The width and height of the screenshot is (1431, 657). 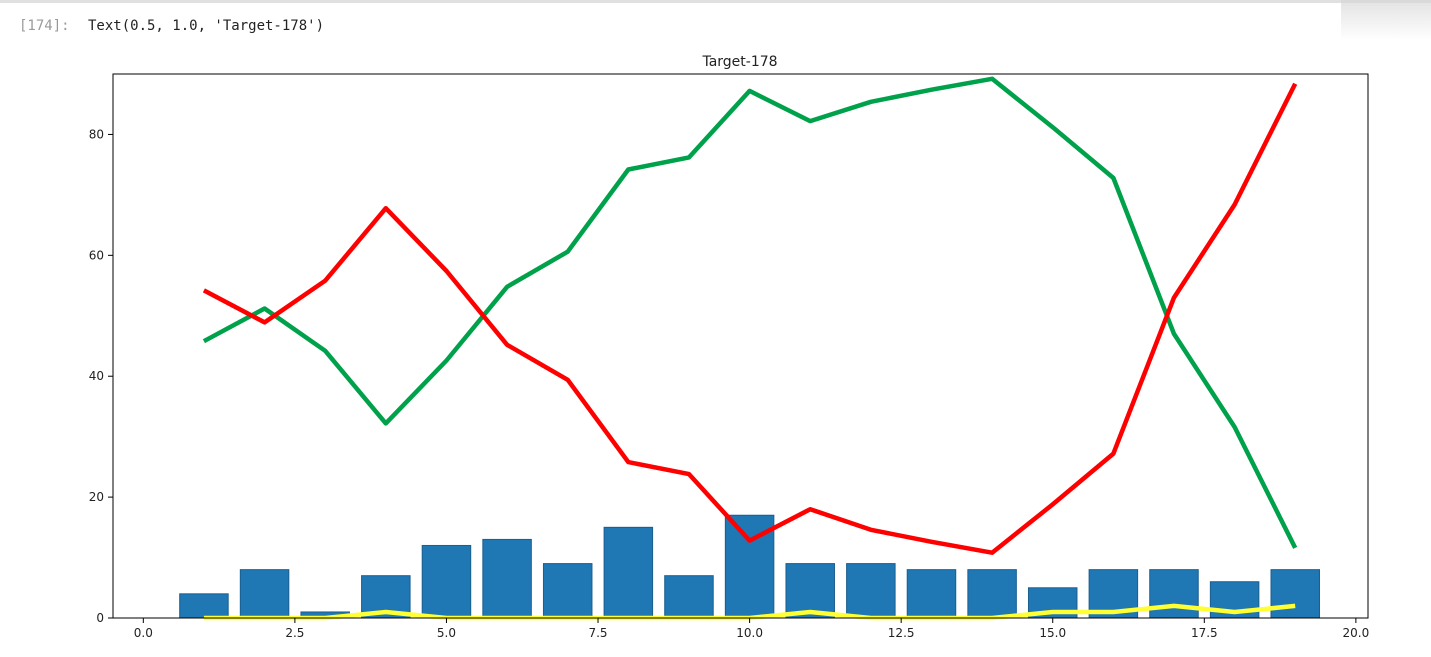 What do you see at coordinates (100, 618) in the screenshot?
I see `y-tick-label: 0` at bounding box center [100, 618].